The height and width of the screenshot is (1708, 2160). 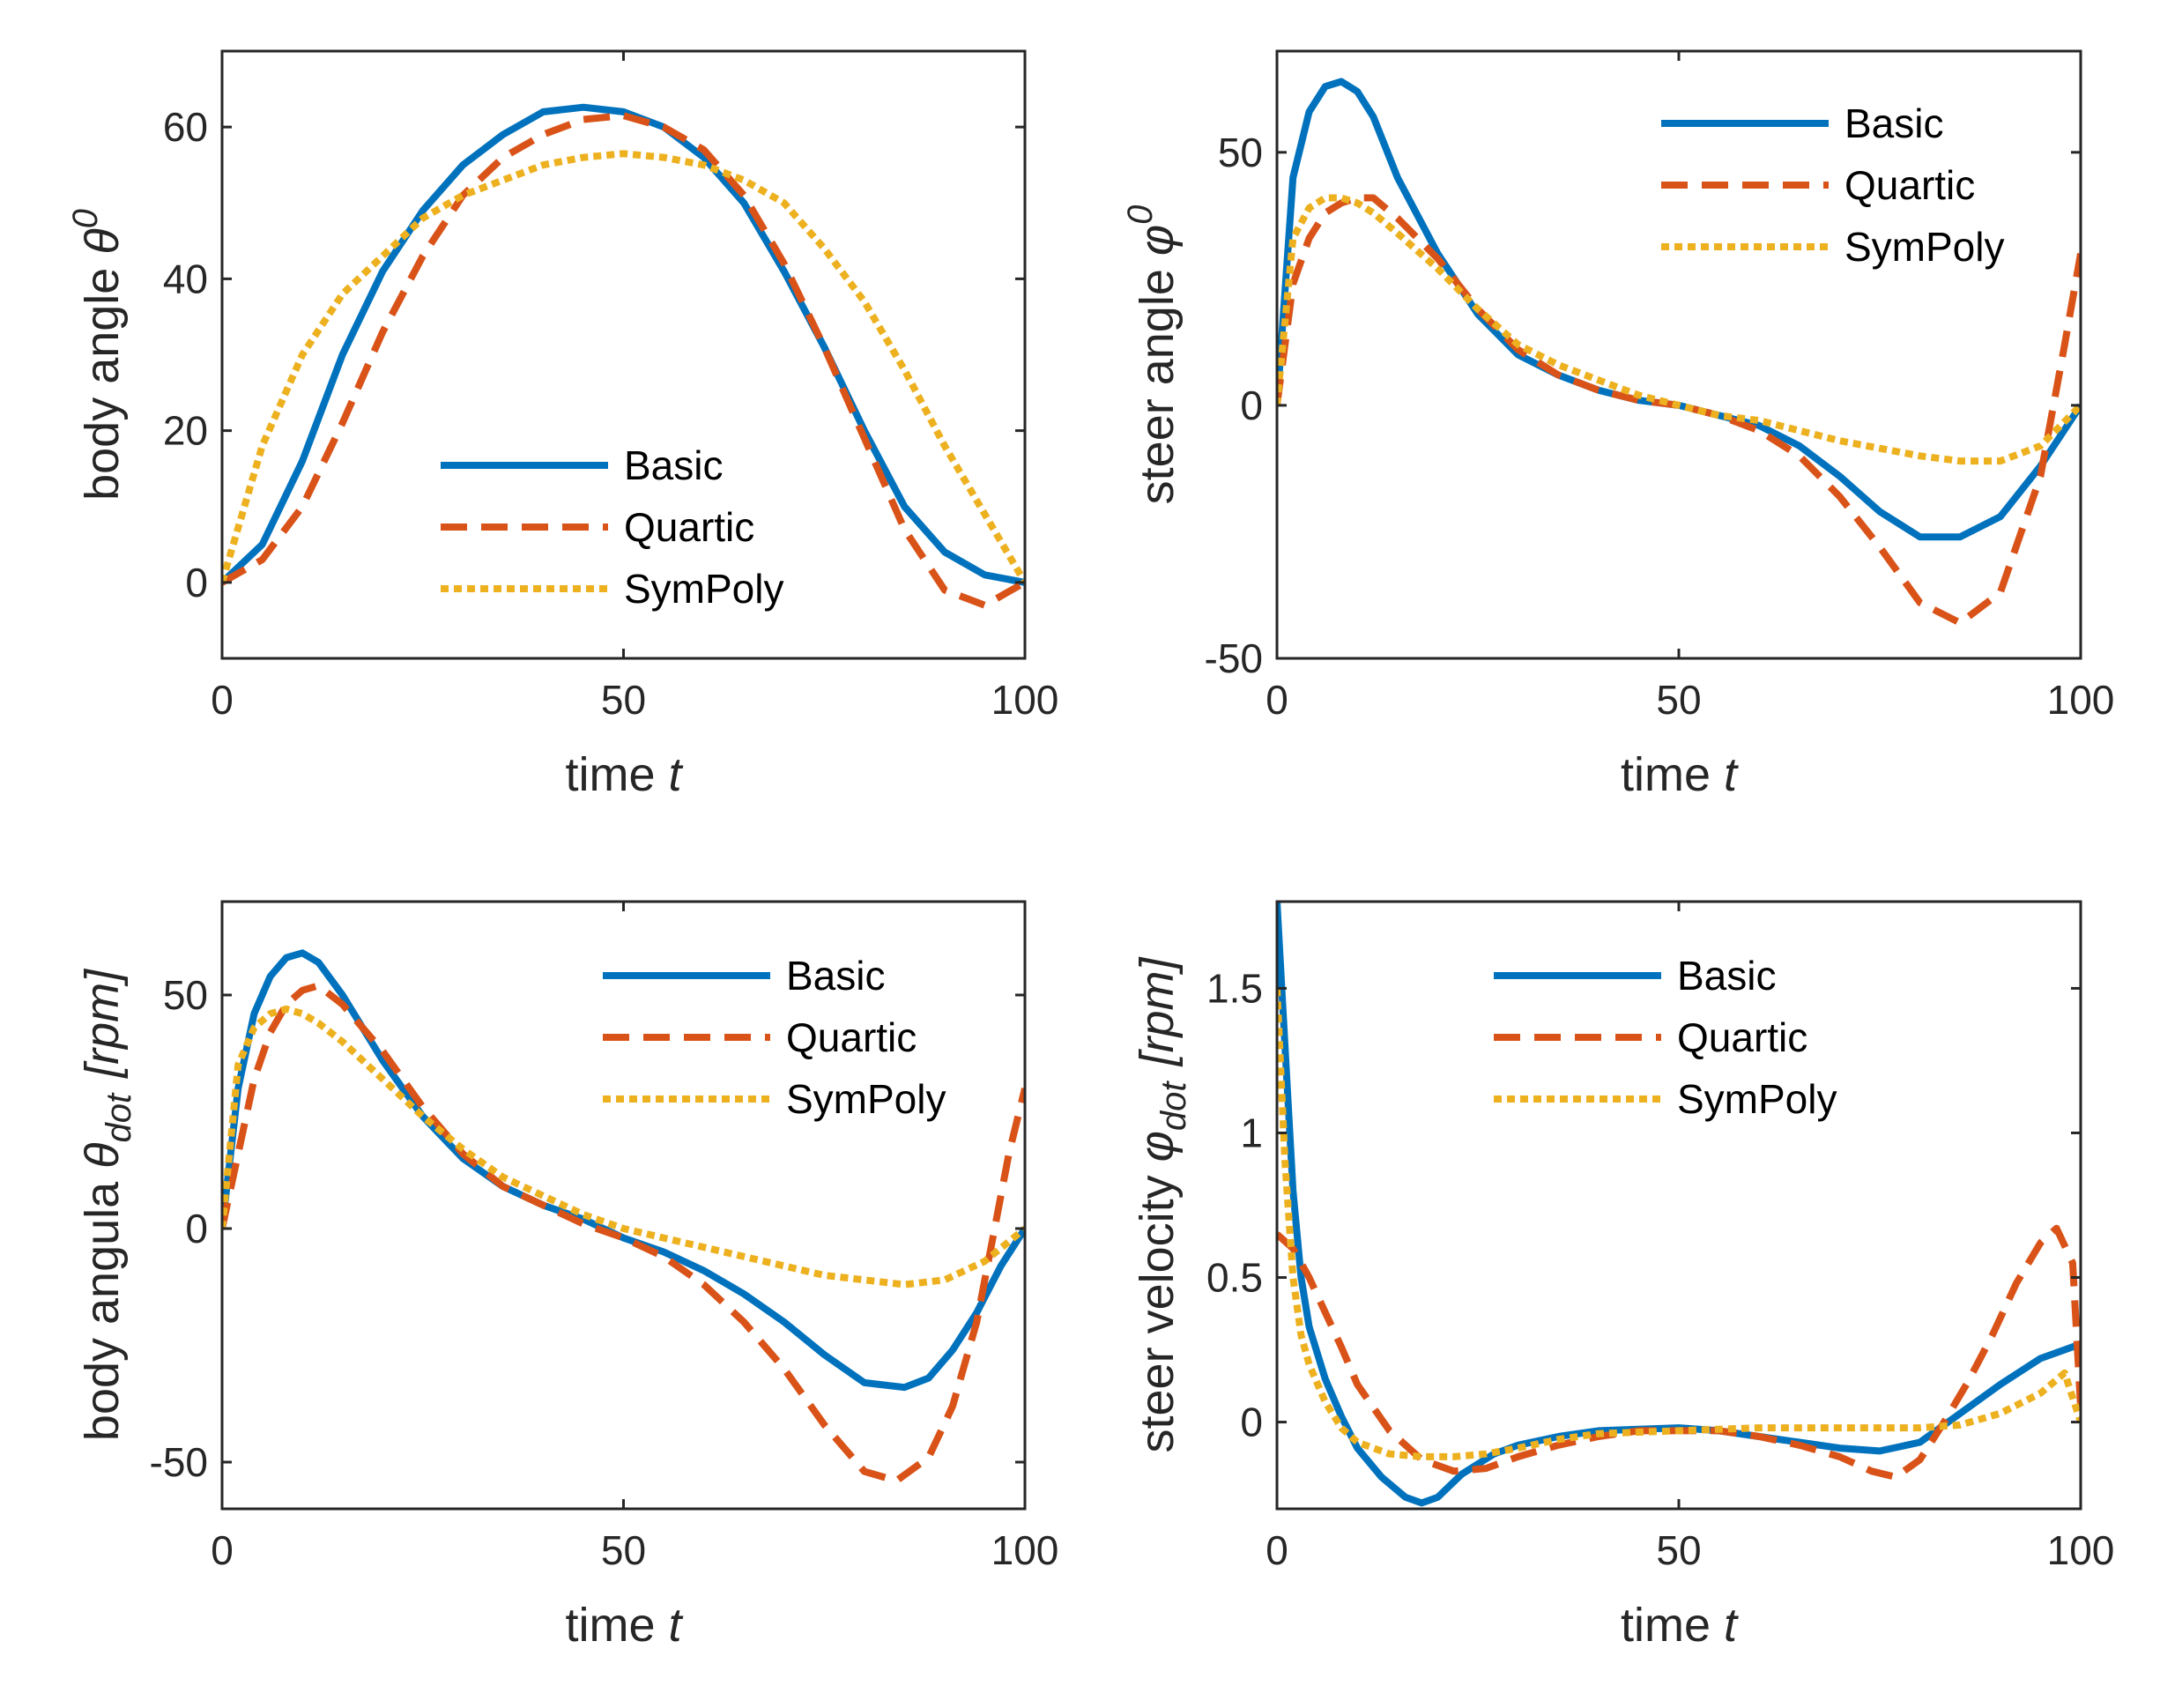 What do you see at coordinates (1251, 1133) in the screenshot?
I see `y-tick-label: 1` at bounding box center [1251, 1133].